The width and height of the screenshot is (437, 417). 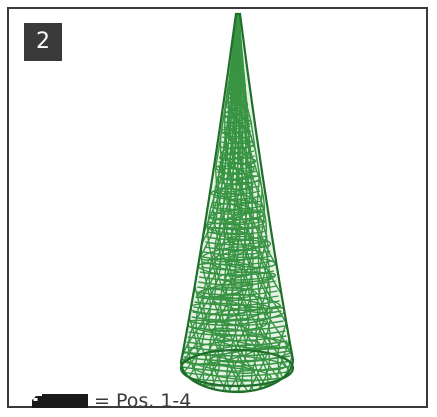 What do you see at coordinates (143, 401) in the screenshot?
I see `legend-text: = Pos. 1-4` at bounding box center [143, 401].